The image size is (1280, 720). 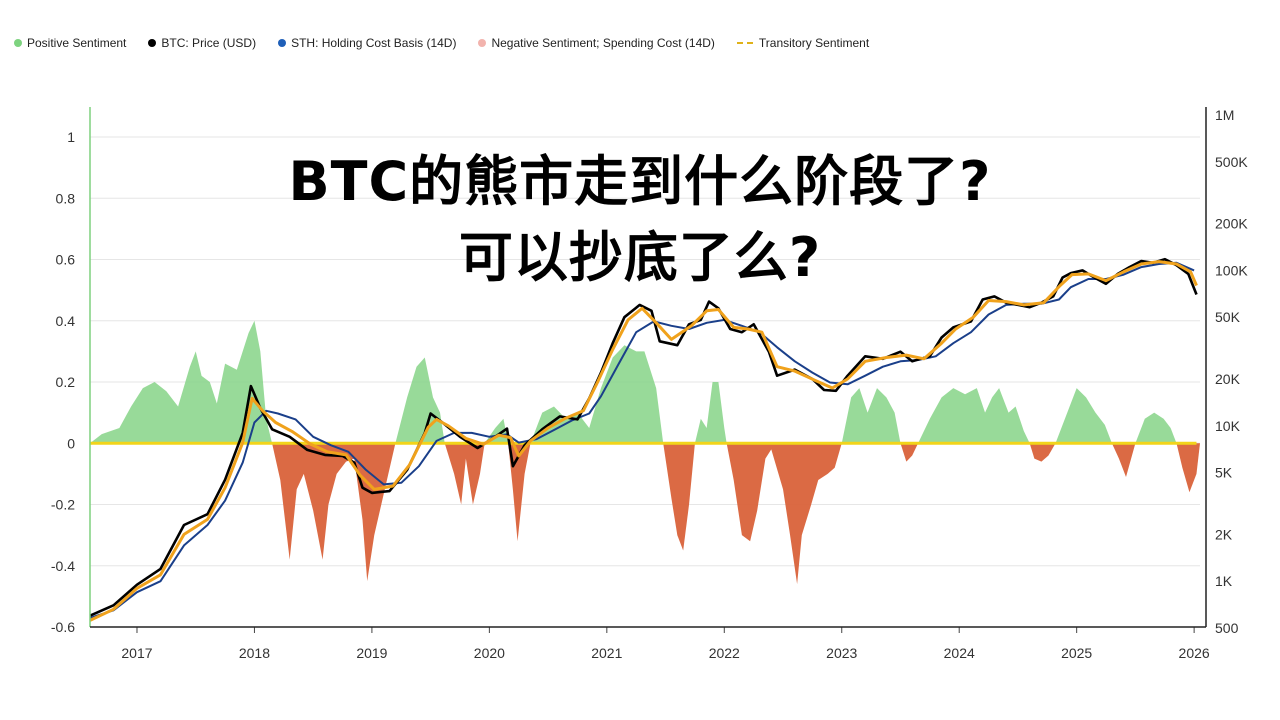 I want to click on legend-label: STH: Holding Cost Basis (14D), so click(x=374, y=43).